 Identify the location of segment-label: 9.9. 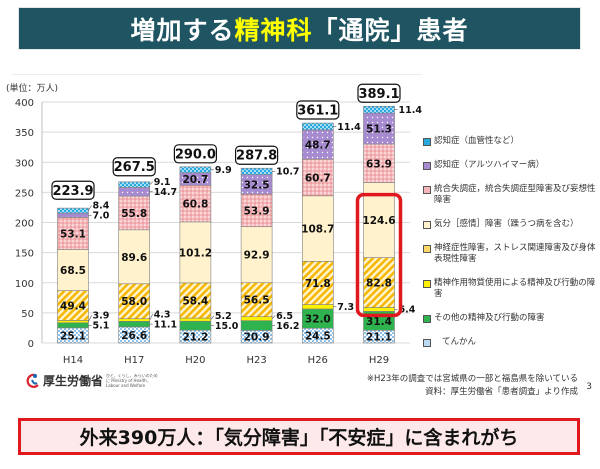
(223, 170).